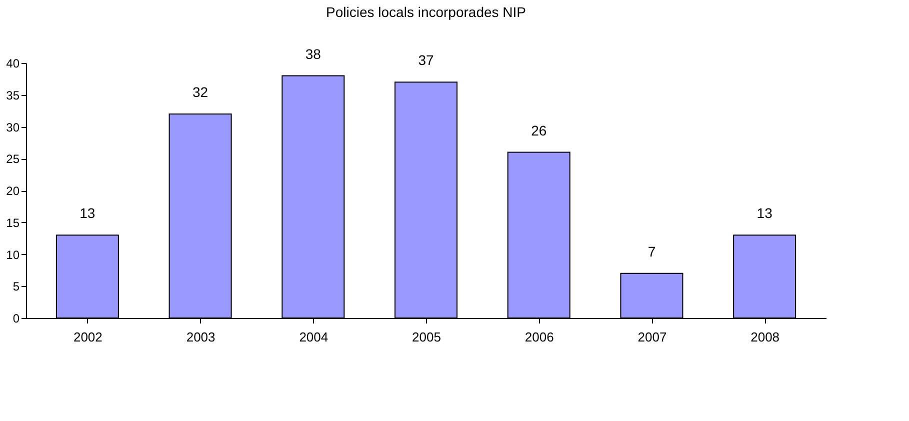 This screenshot has height=421, width=909. What do you see at coordinates (539, 337) in the screenshot?
I see `x-tick-label: 2006` at bounding box center [539, 337].